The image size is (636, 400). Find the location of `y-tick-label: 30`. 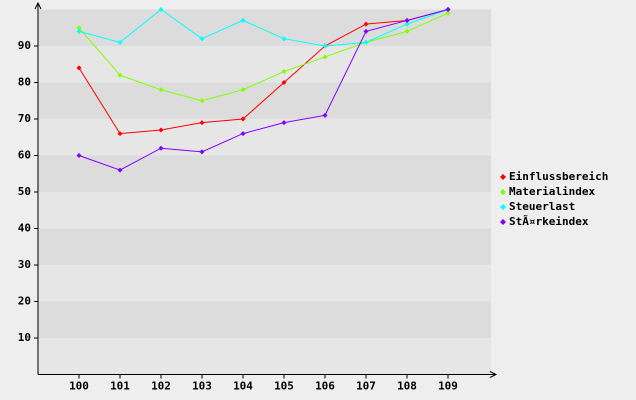

y-tick-label: 30 is located at coordinates (24, 264).